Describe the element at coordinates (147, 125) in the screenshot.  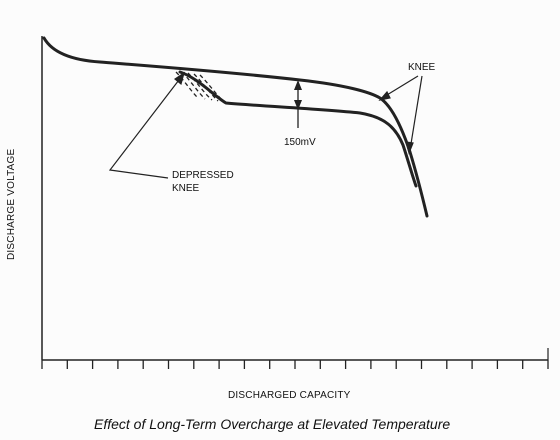
I see `depressed-knee-pointer` at that location.